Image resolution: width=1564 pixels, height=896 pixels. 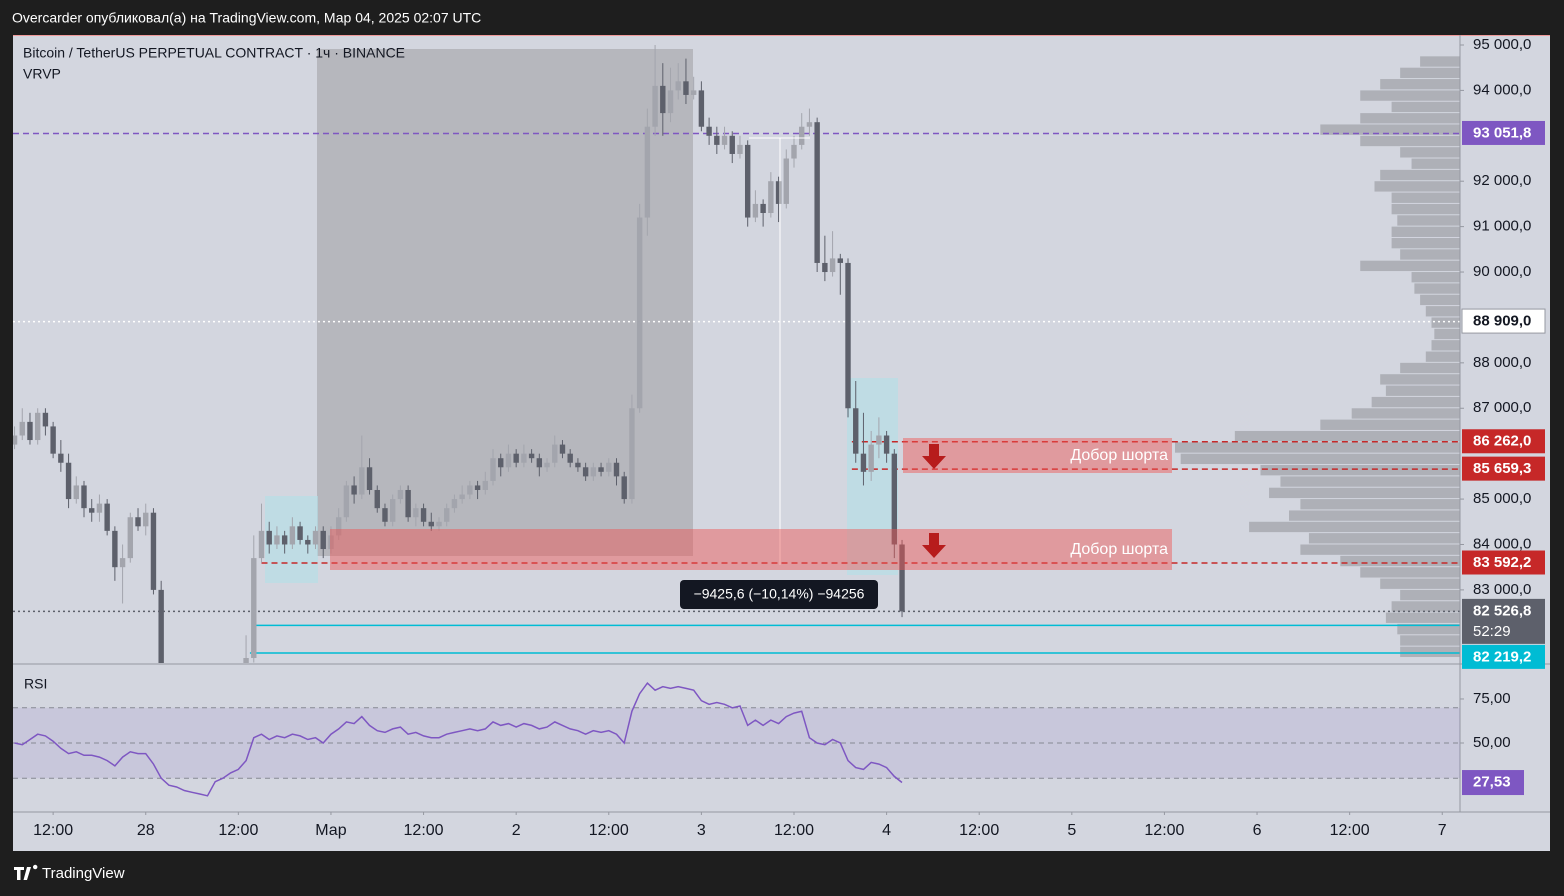 What do you see at coordinates (1257, 830) in the screenshot?
I see `x-tick-label: 6` at bounding box center [1257, 830].